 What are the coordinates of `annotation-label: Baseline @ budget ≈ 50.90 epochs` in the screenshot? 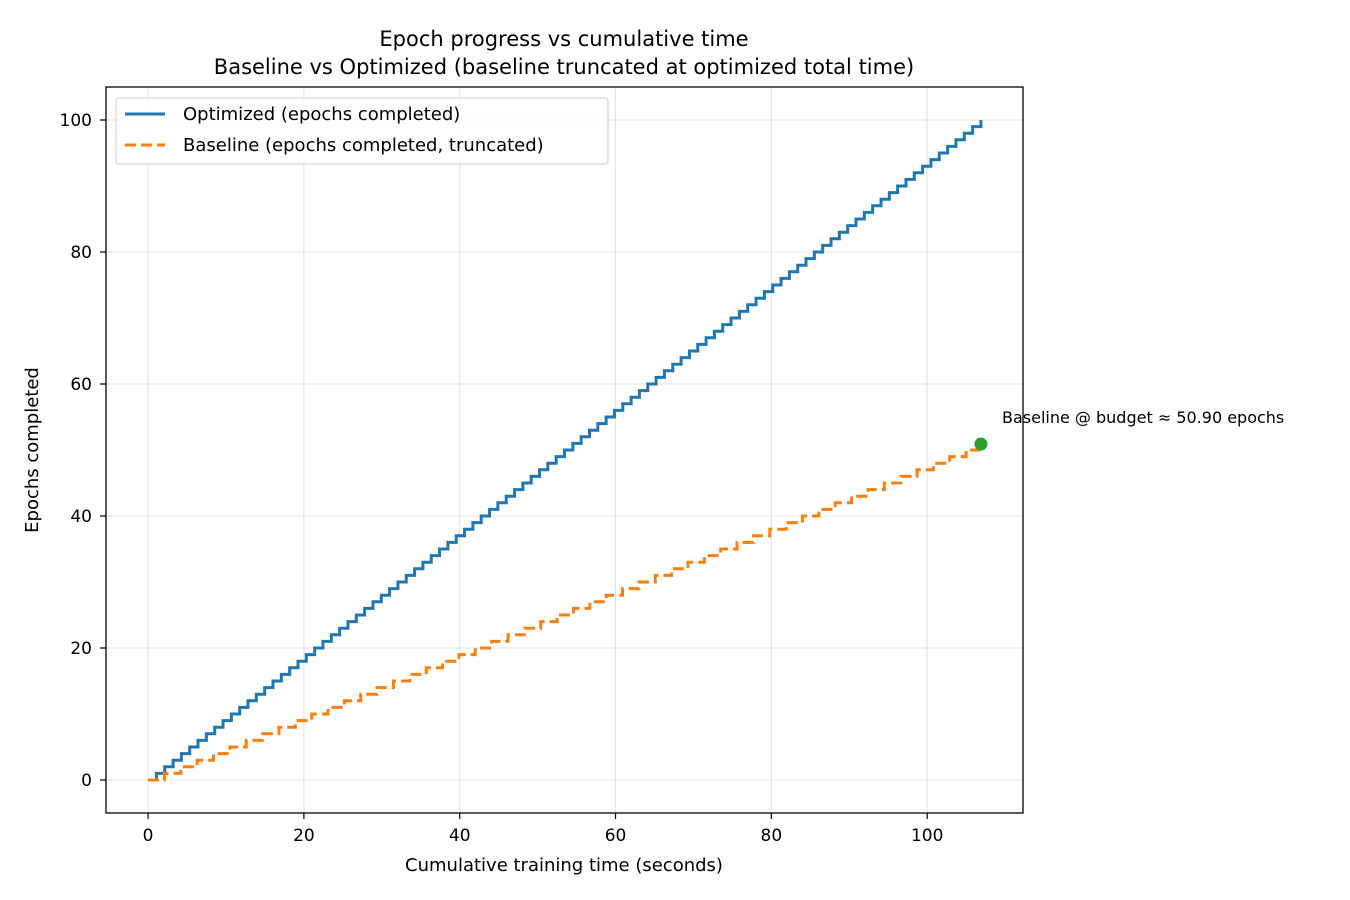 It's located at (1143, 417).